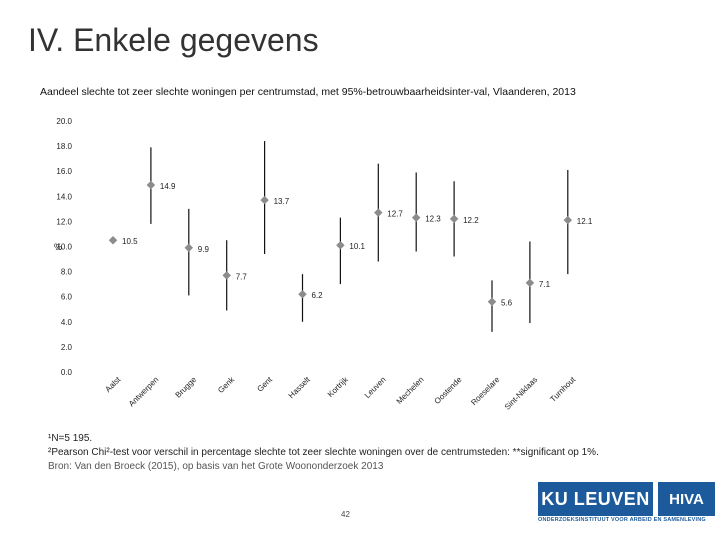 This screenshot has height=540, width=720. Describe the element at coordinates (521, 393) in the screenshot. I see `x-tick-label-sint-niklaas: Sint-Niklaas` at that location.